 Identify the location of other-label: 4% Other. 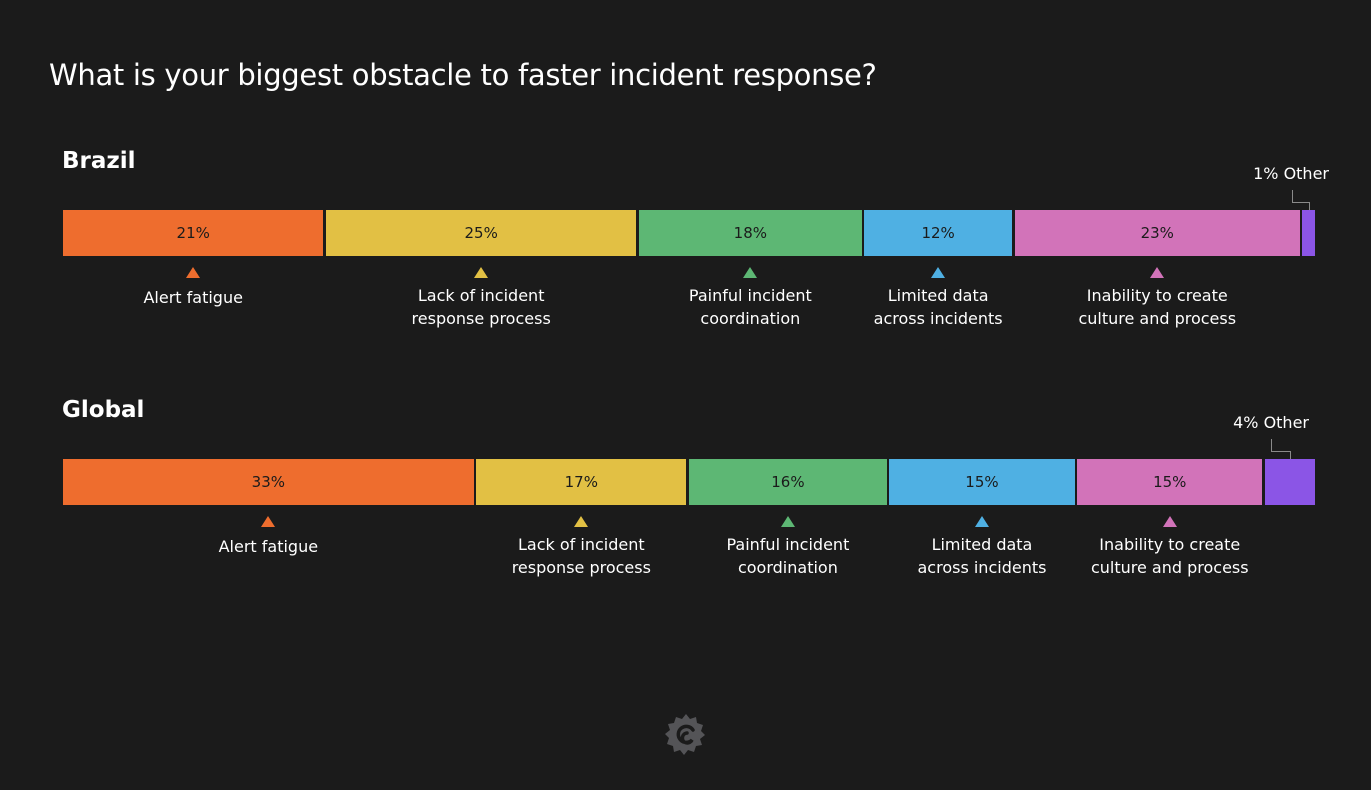
(1271, 422).